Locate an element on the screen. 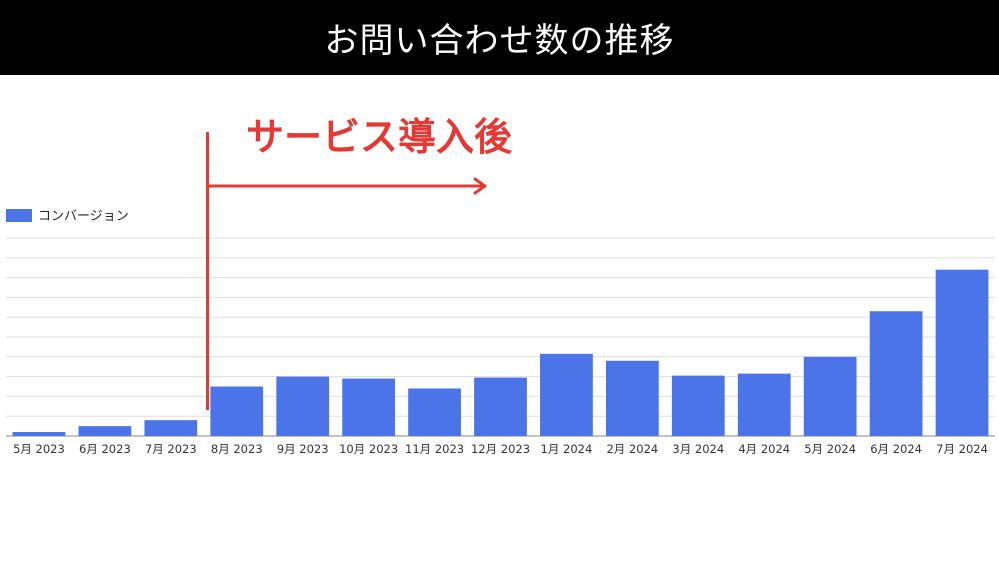  x-tick-label: 6月 2023 is located at coordinates (105, 449).